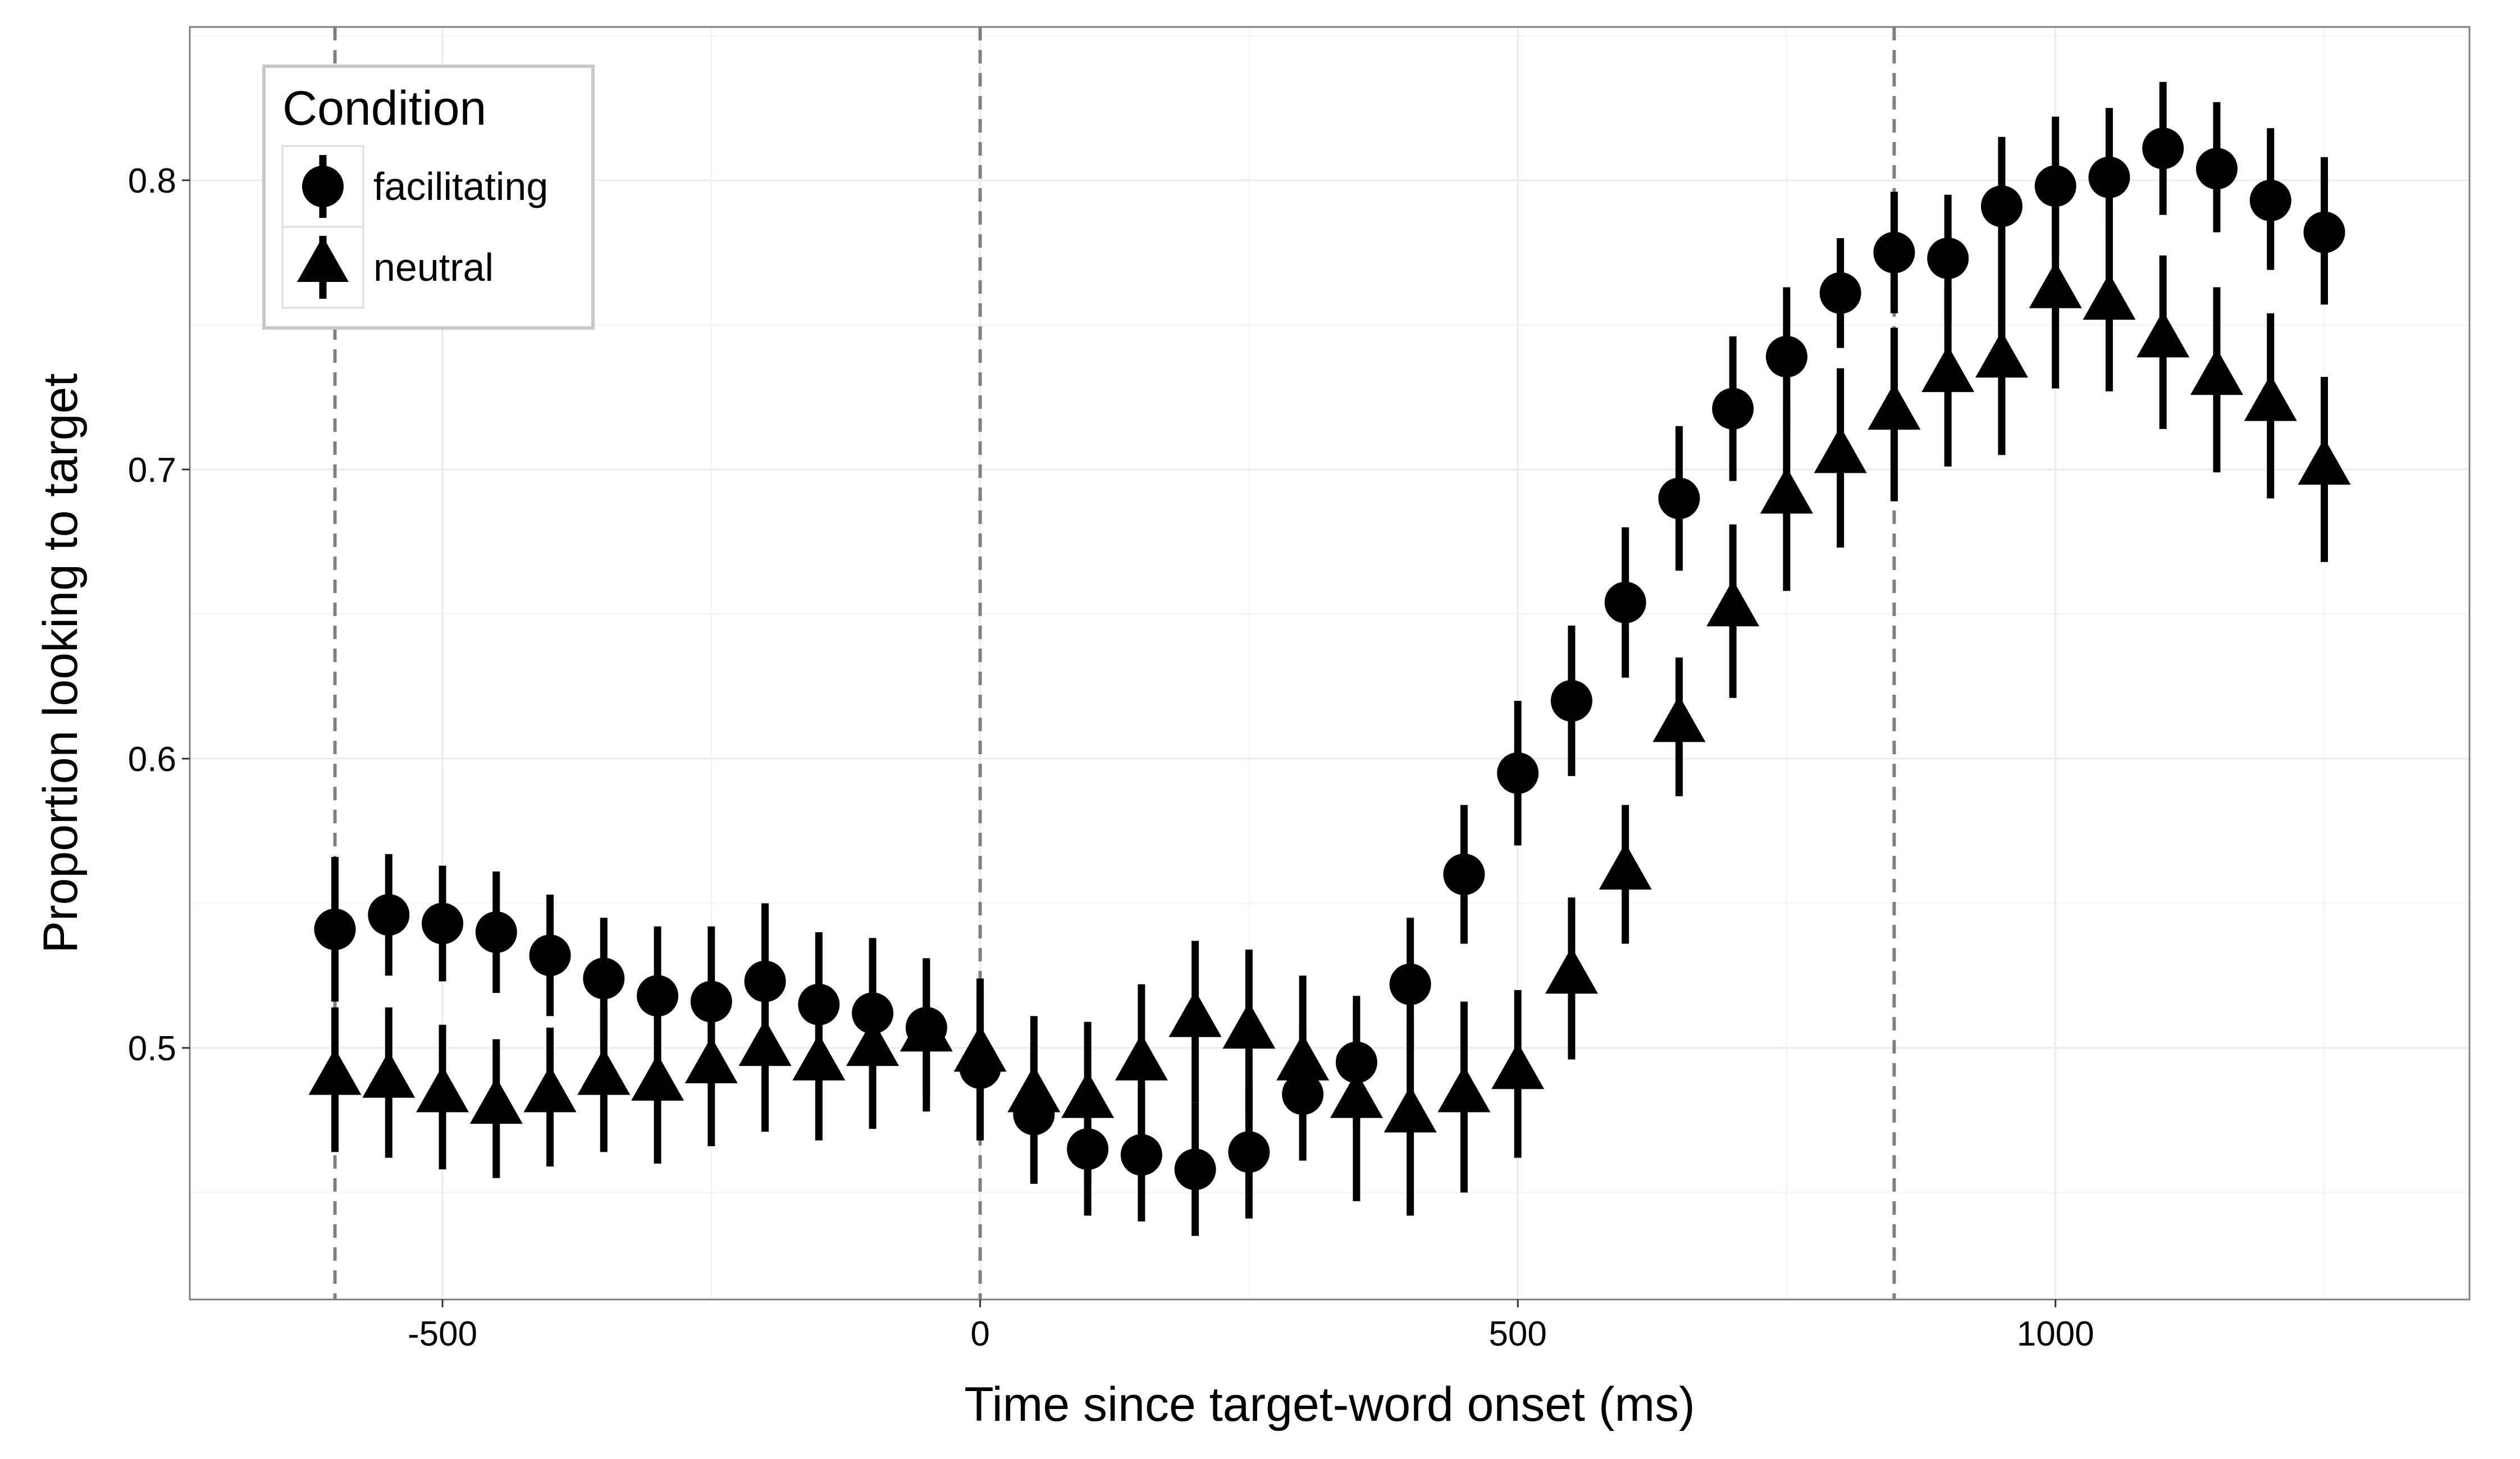 The height and width of the screenshot is (1459, 2520). What do you see at coordinates (152, 470) in the screenshot?
I see `y-tick-label: 0.7` at bounding box center [152, 470].